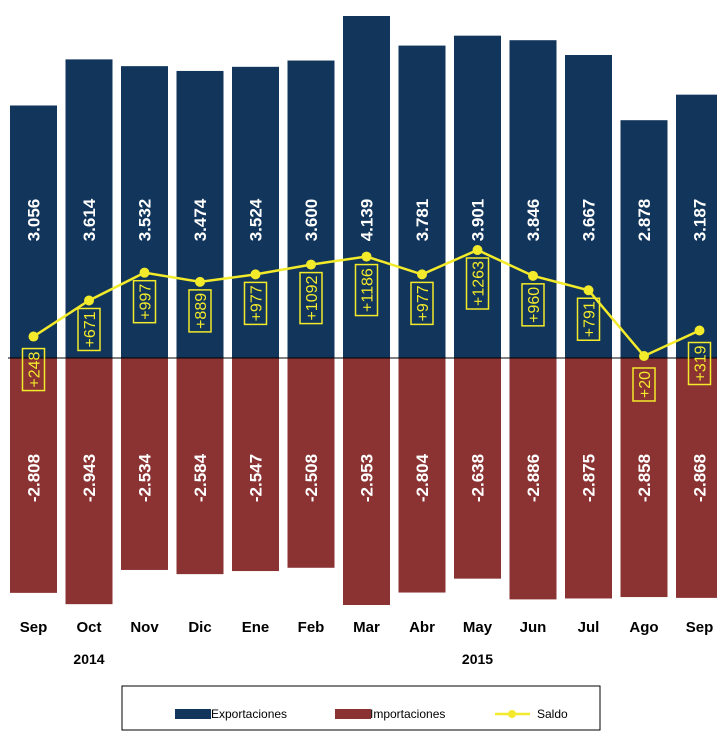  Describe the element at coordinates (478, 627) in the screenshot. I see `x-tick-label-8: May` at that location.